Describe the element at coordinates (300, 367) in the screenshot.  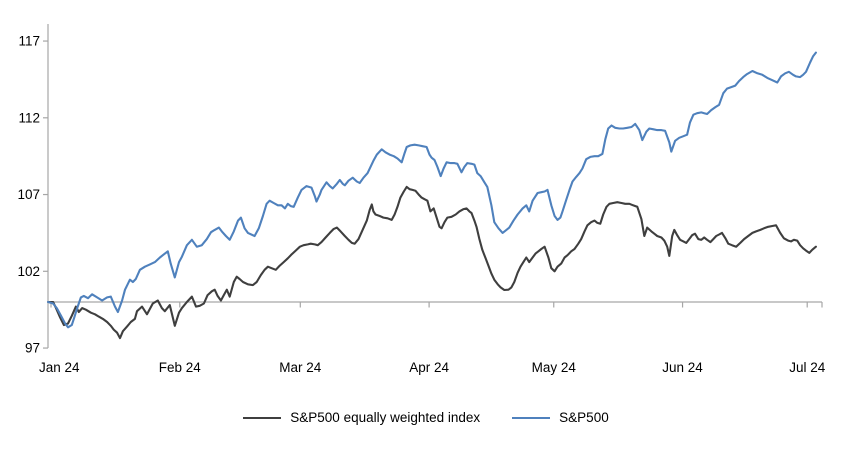
I see `x-tick-label-mar-24: Mar 24` at that location.